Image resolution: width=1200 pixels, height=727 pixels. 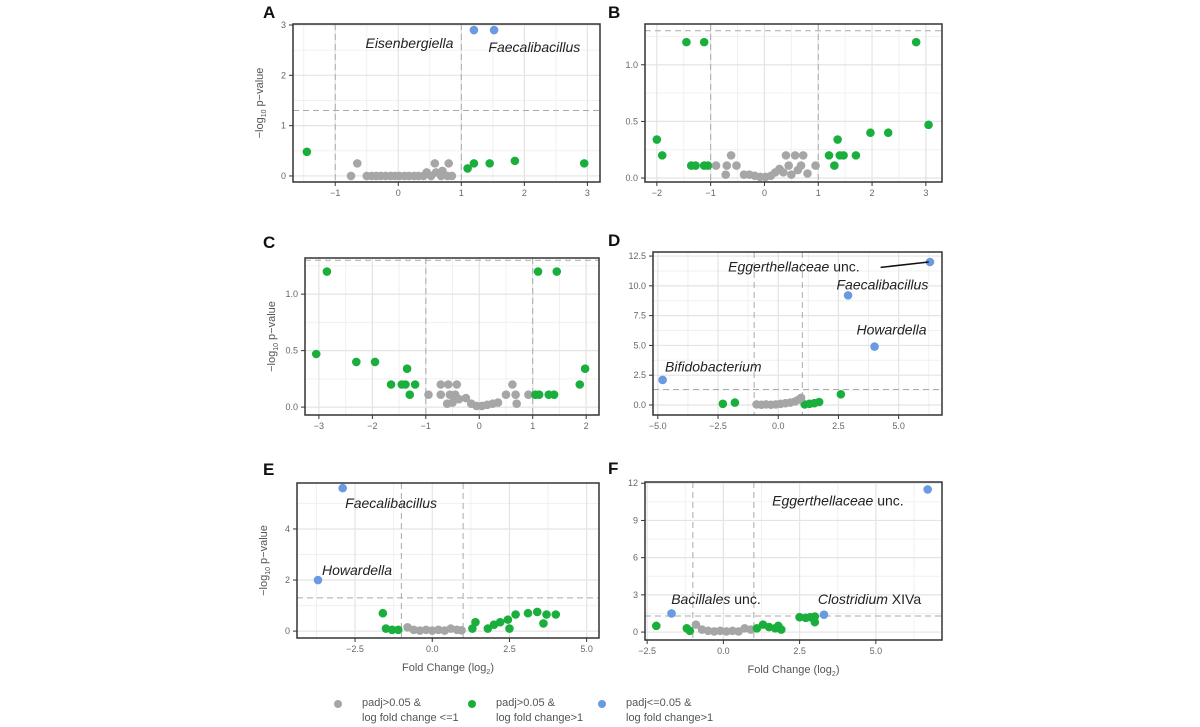 I want to click on panel-letter: C, so click(x=269, y=242).